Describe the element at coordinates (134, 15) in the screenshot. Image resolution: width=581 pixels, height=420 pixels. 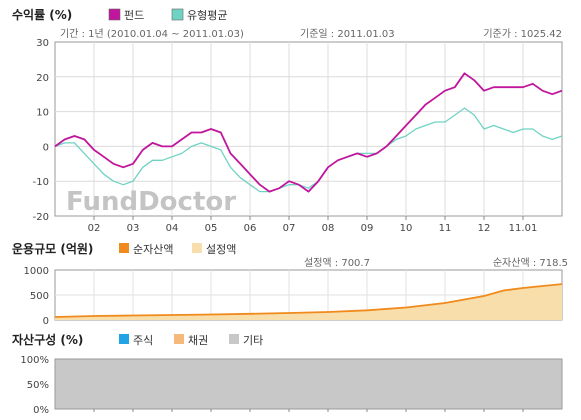
I see `legend-fund-label: 펀드` at that location.